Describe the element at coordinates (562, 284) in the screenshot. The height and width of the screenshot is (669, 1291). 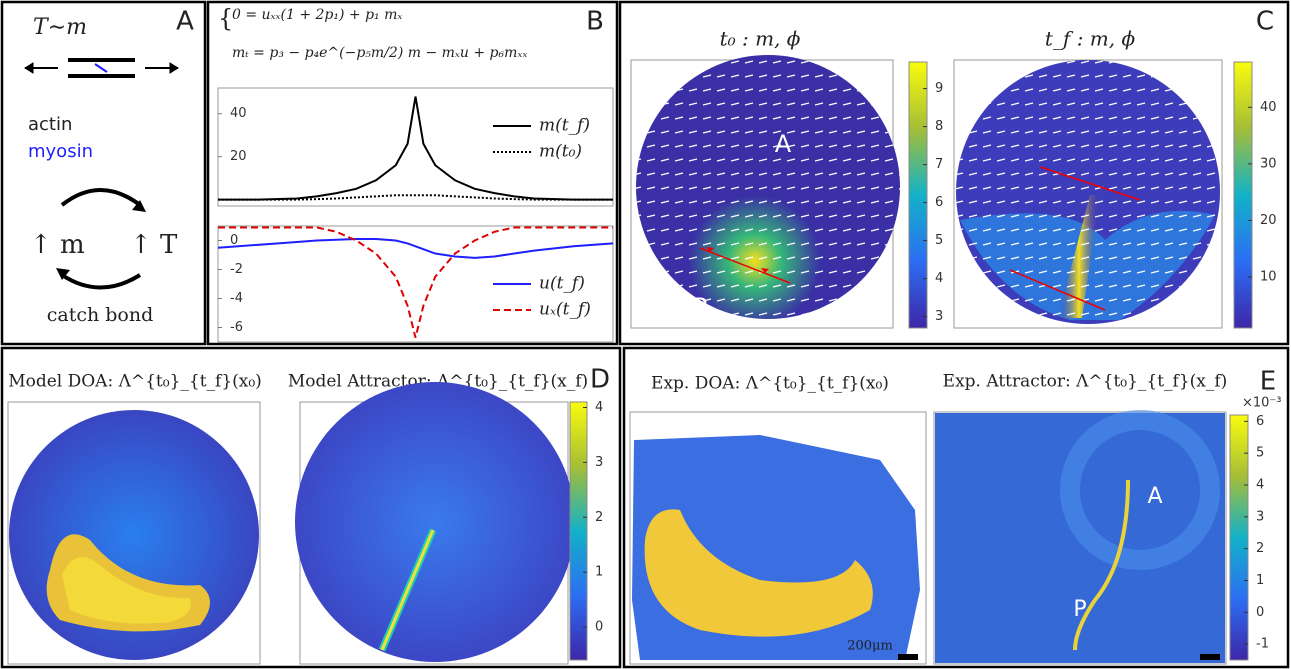
I see `legend-label: u(t_f)` at that location.